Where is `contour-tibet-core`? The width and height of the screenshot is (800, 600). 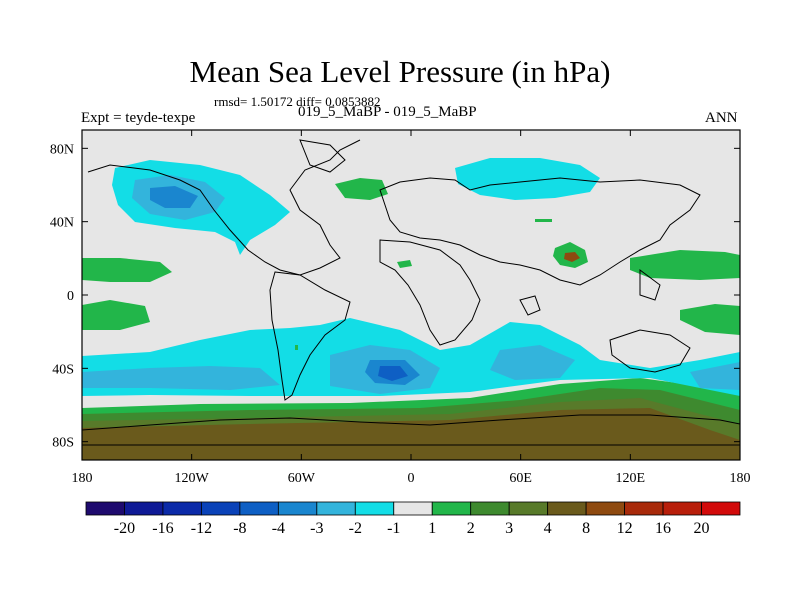 contour-tibet-core is located at coordinates (572, 257).